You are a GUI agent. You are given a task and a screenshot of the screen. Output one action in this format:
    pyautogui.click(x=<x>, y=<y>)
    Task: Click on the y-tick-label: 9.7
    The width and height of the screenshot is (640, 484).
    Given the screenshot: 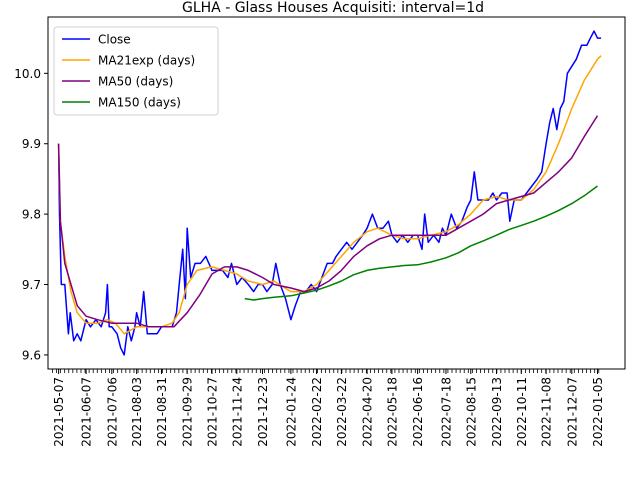 What is the action you would take?
    pyautogui.click(x=31, y=285)
    